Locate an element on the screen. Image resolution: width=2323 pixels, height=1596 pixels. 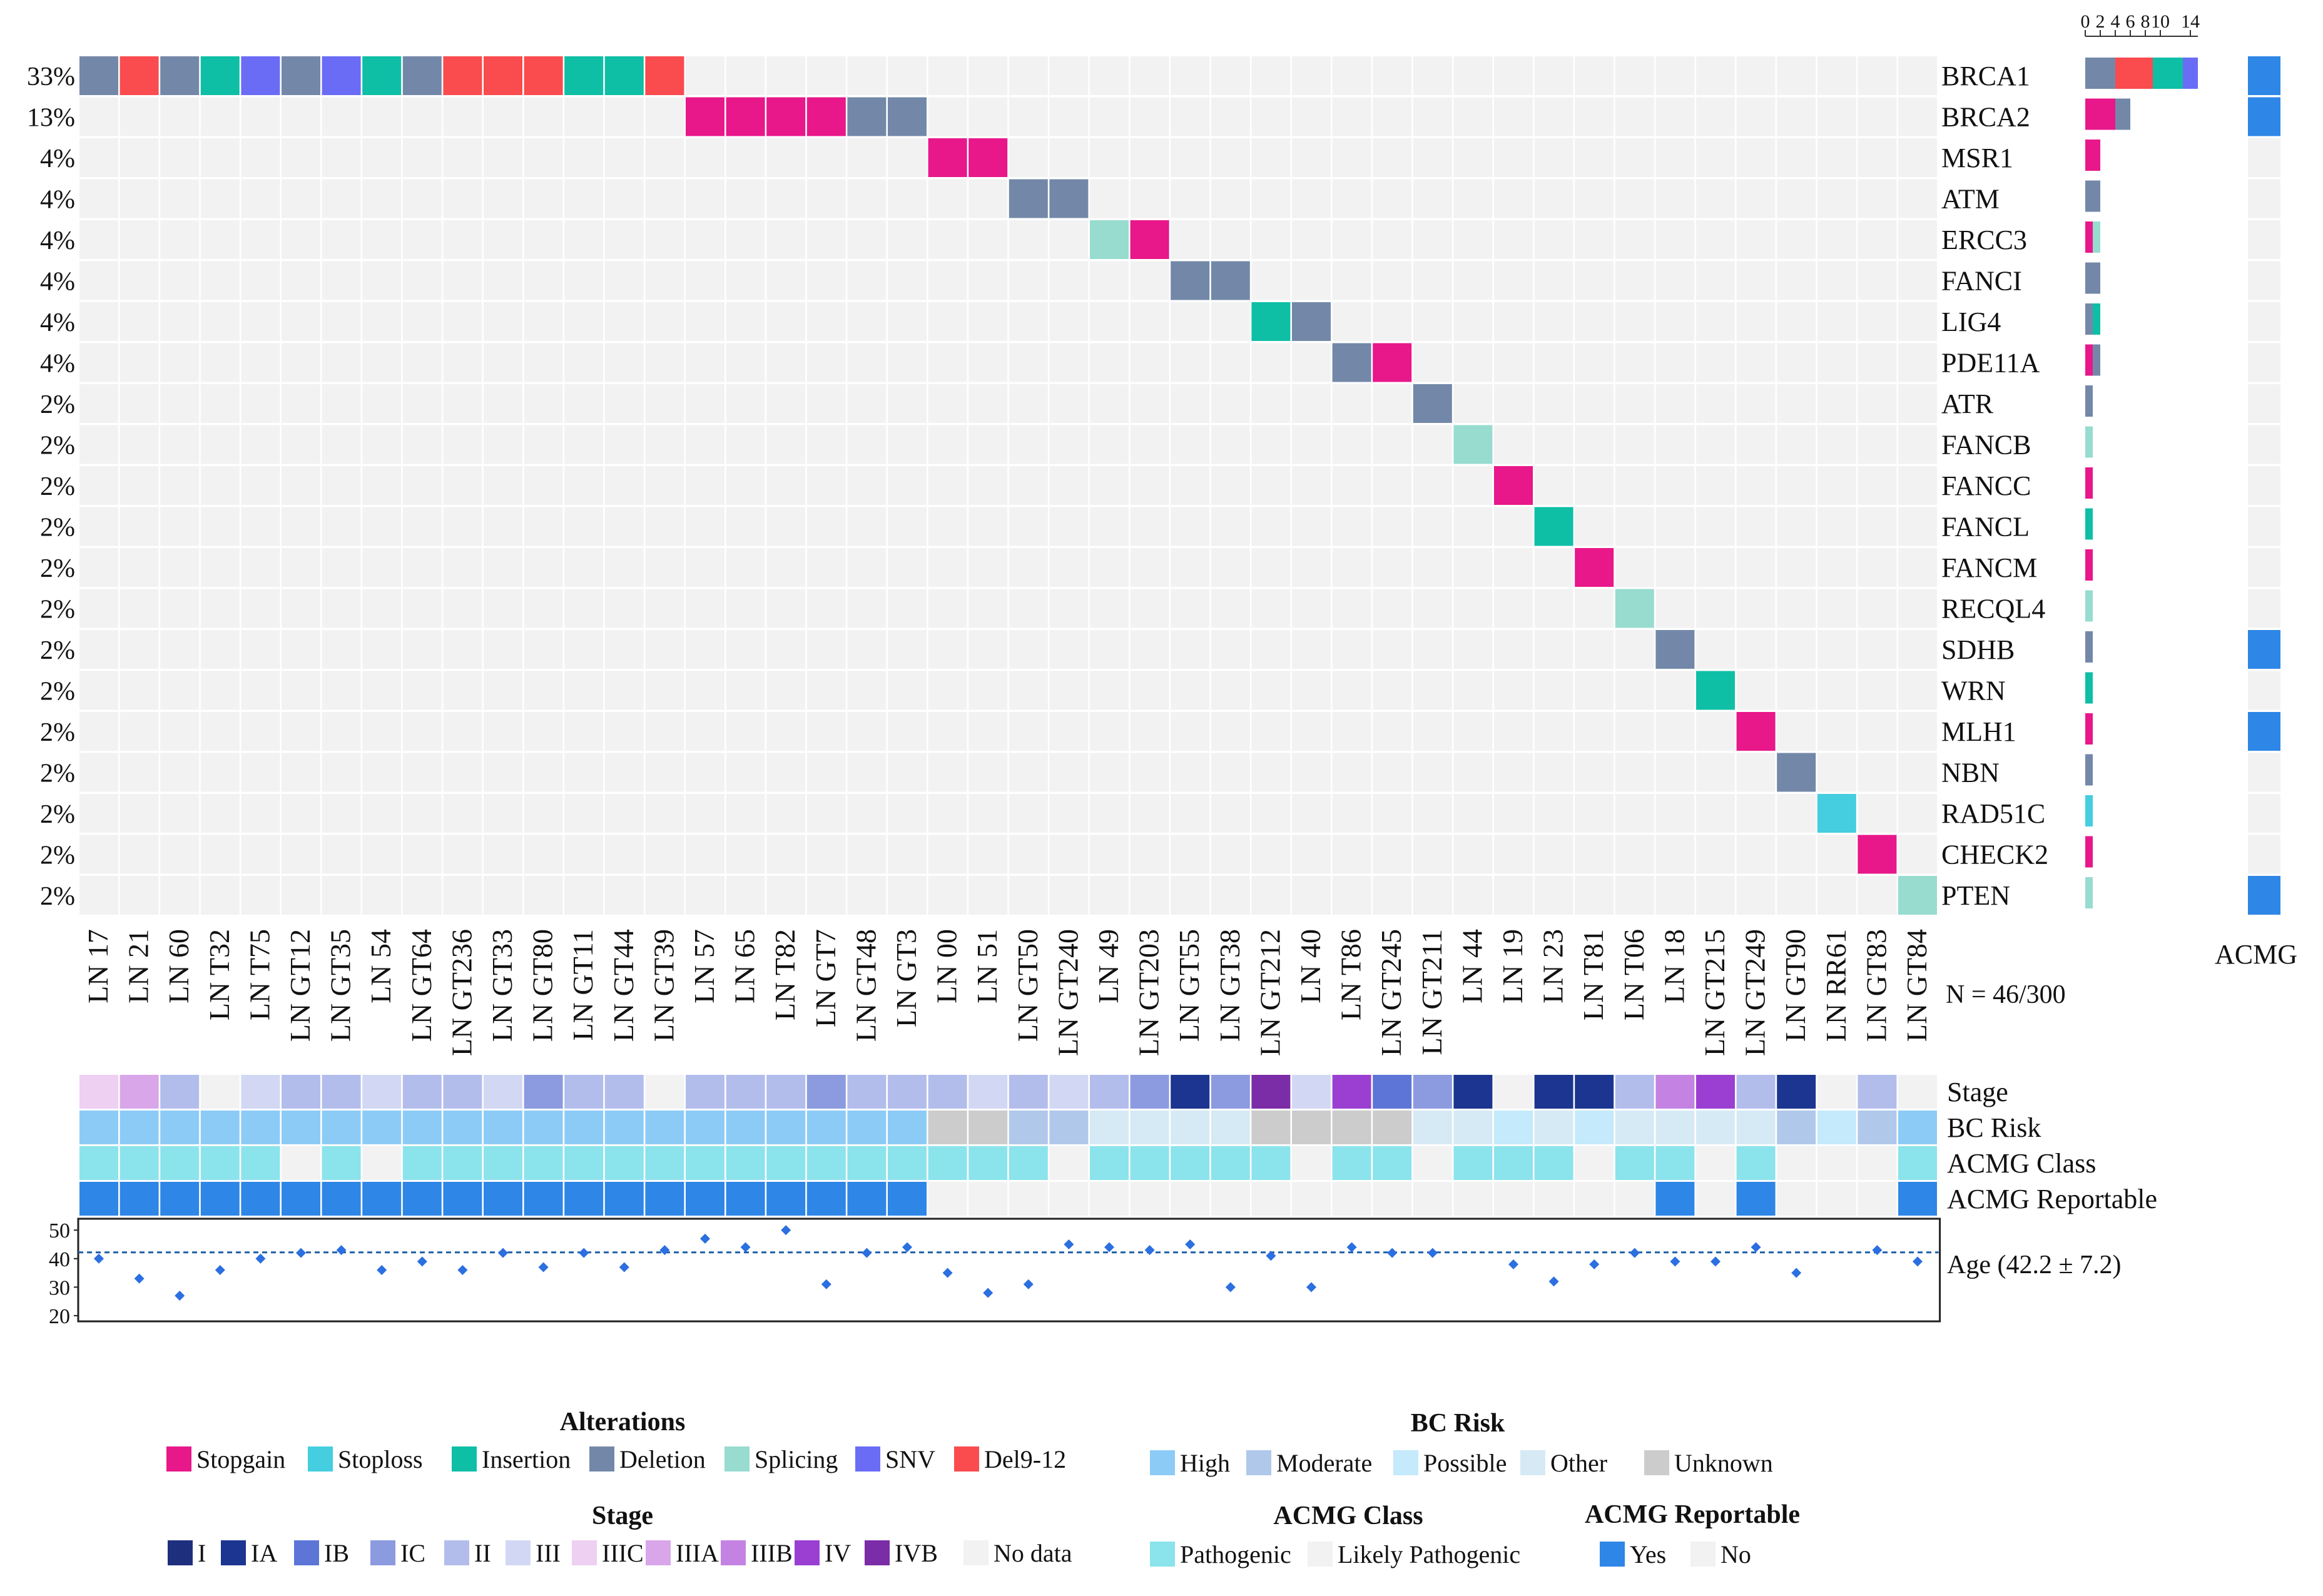
count-bar-brca2-deletion is located at coordinates (2122, 114).